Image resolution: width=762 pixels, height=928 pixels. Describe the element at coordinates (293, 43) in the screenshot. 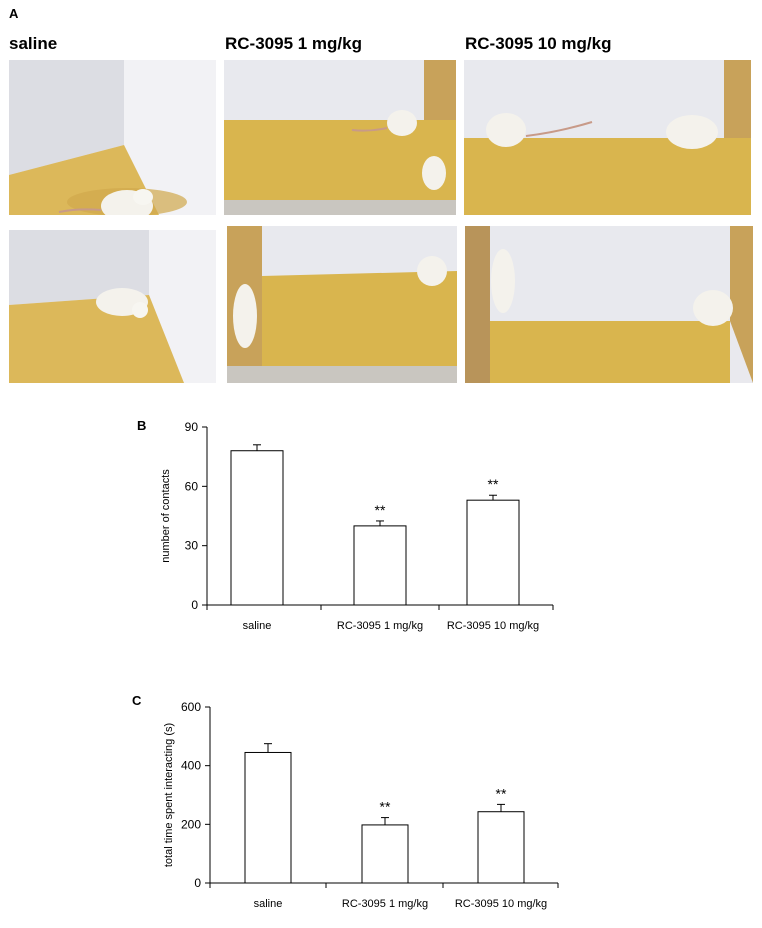

I see `group-label-rc3095-1: RC-3095 1 mg/kg` at that location.